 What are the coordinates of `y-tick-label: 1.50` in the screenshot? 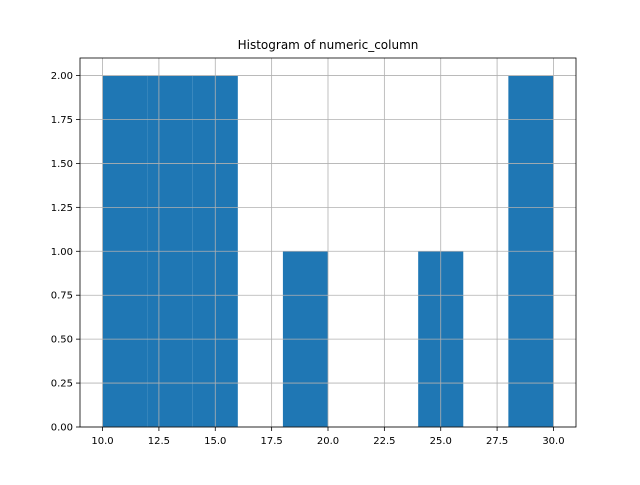 It's located at (62, 164).